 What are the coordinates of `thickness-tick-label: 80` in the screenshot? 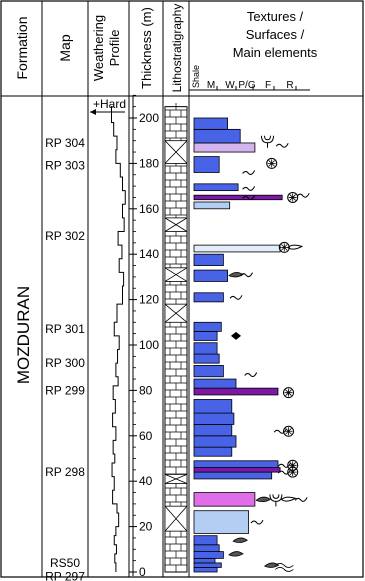 It's located at (146, 390).